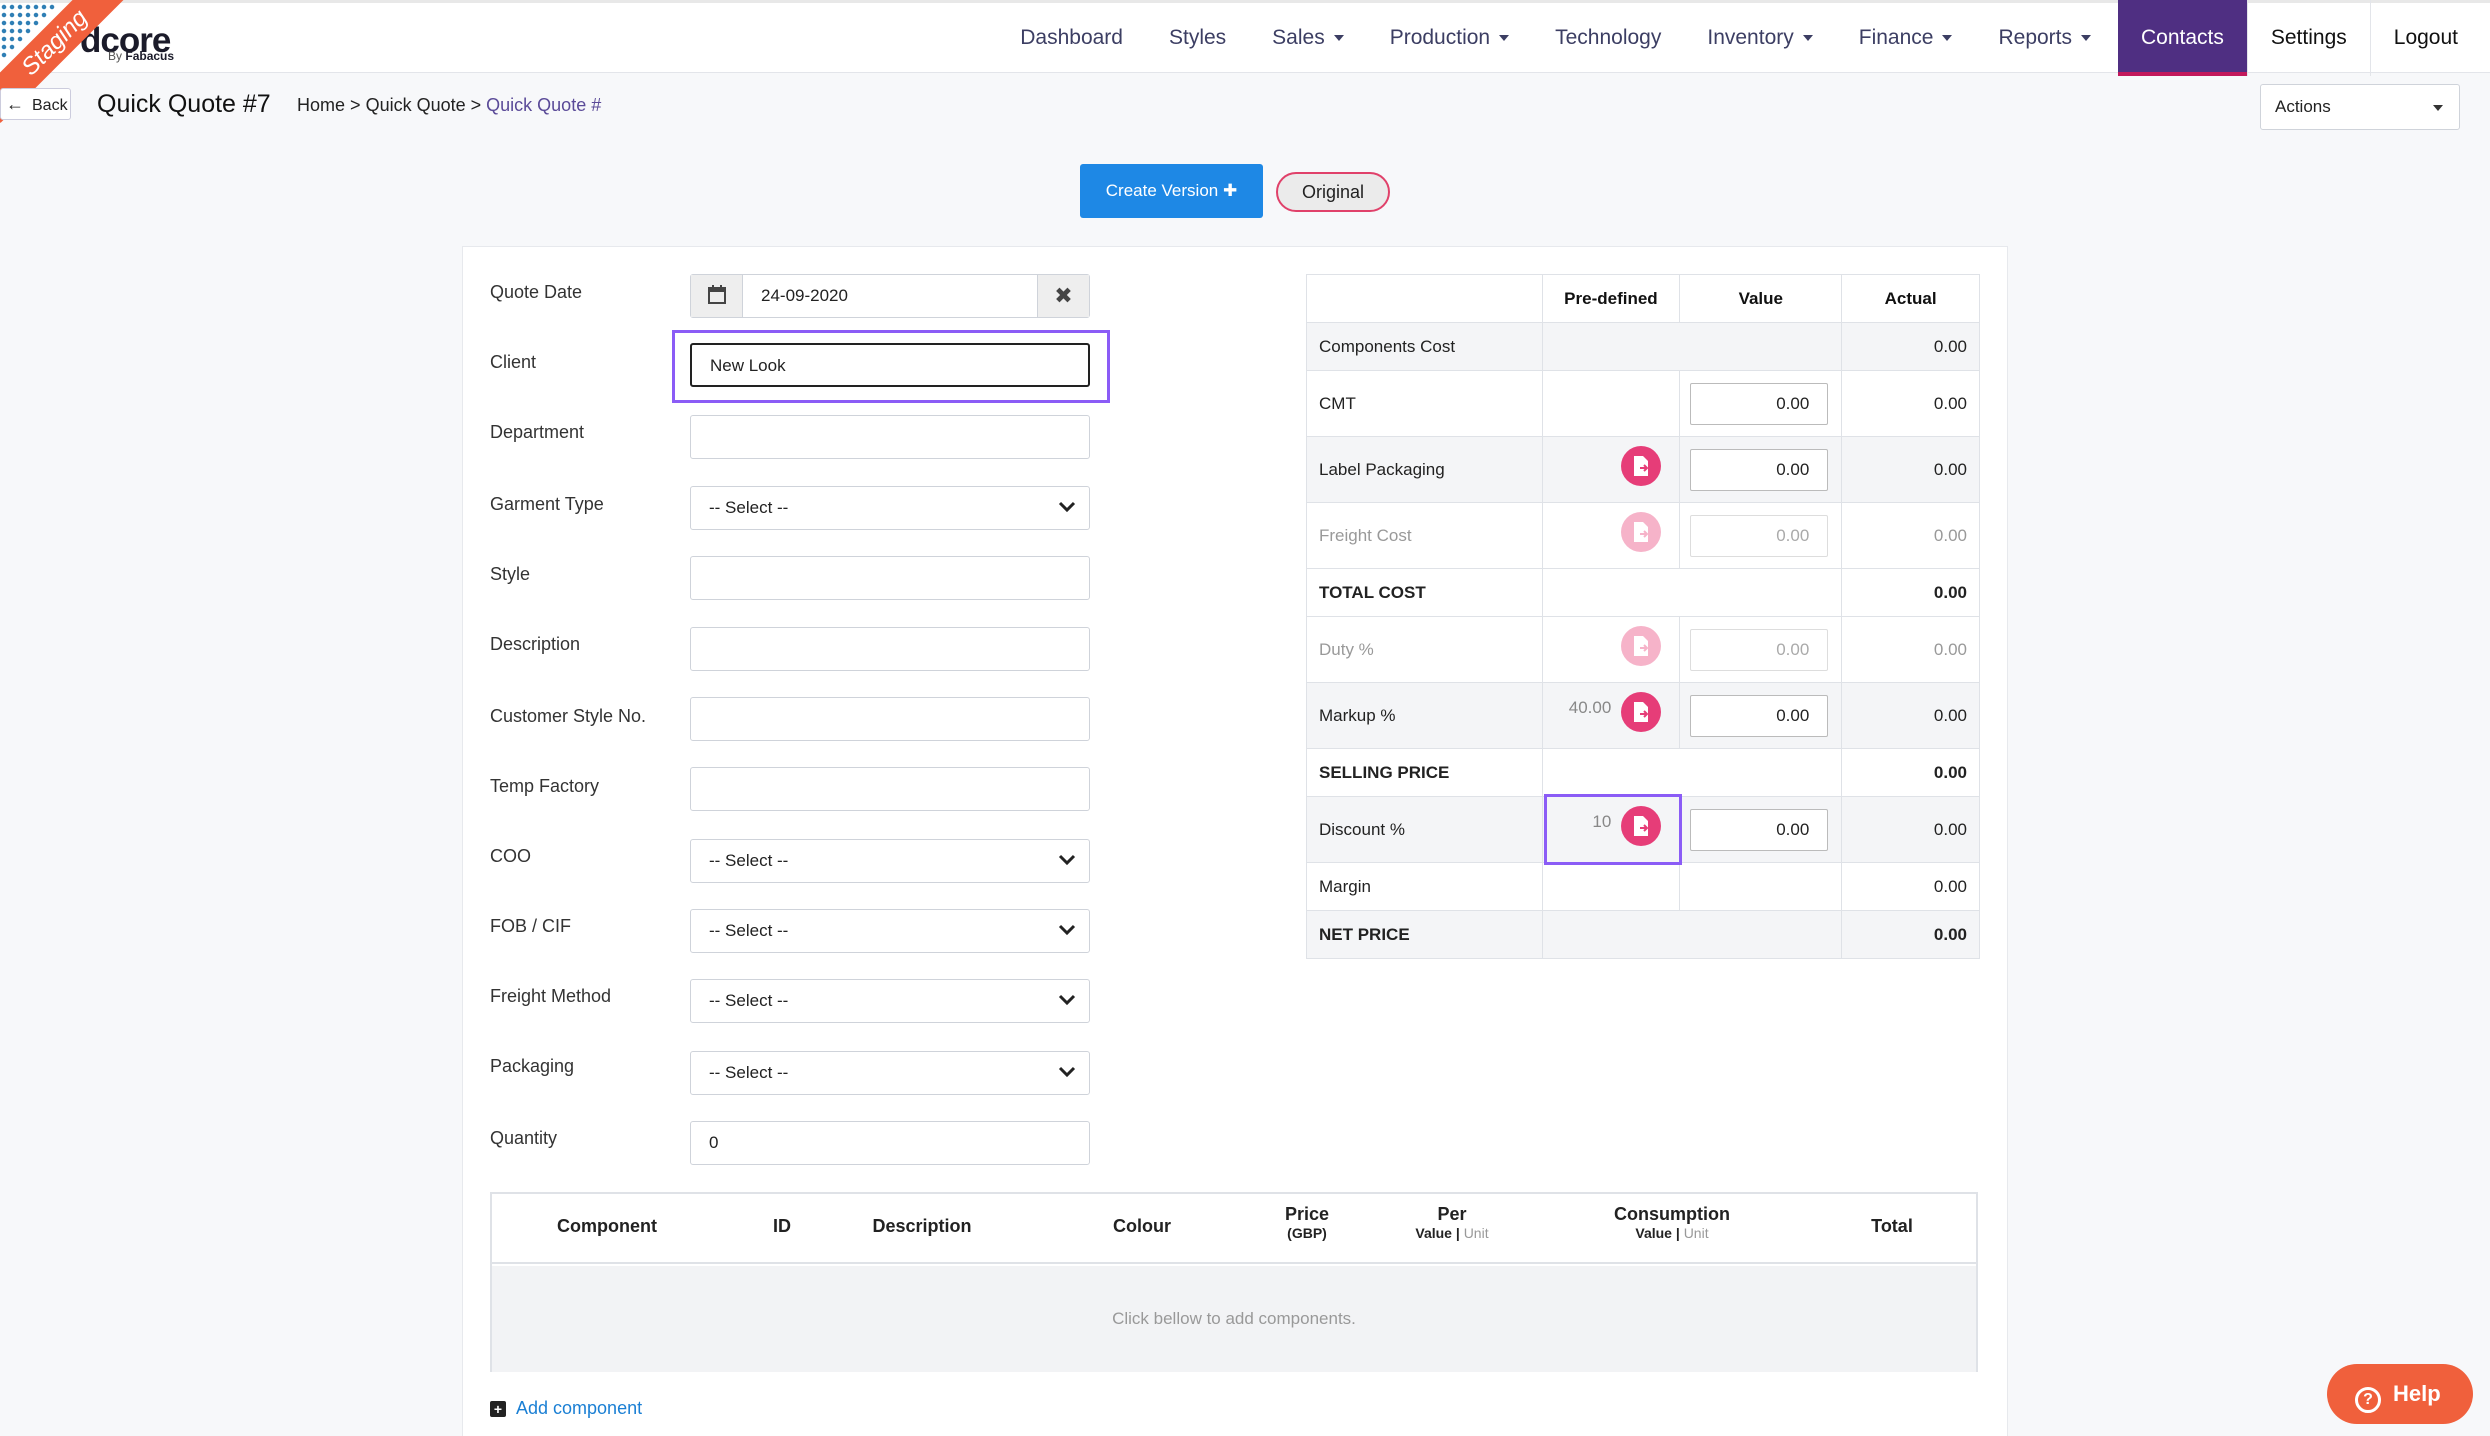 The image size is (2490, 1436). I want to click on quantity-label: Quantity, so click(524, 1138).